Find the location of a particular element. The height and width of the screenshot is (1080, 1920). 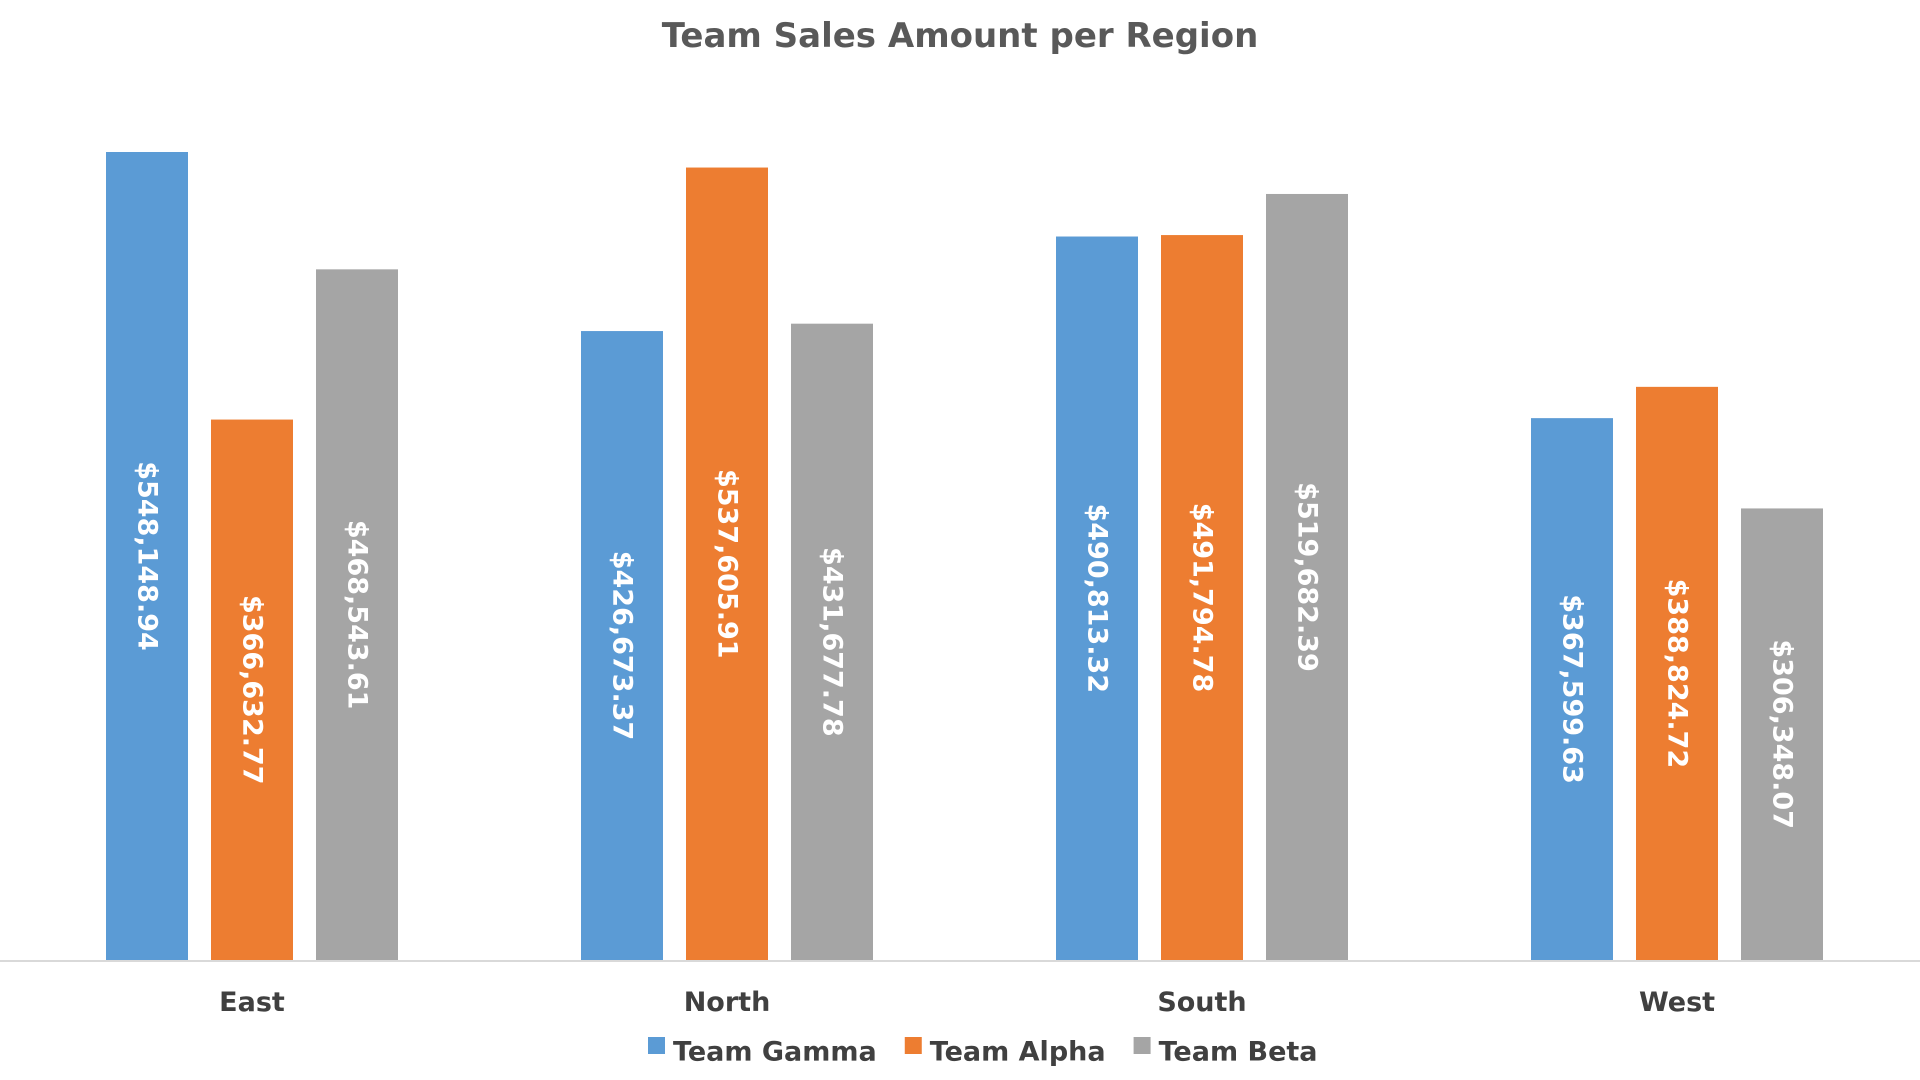

bar-team-alpha-north is located at coordinates (727, 564).